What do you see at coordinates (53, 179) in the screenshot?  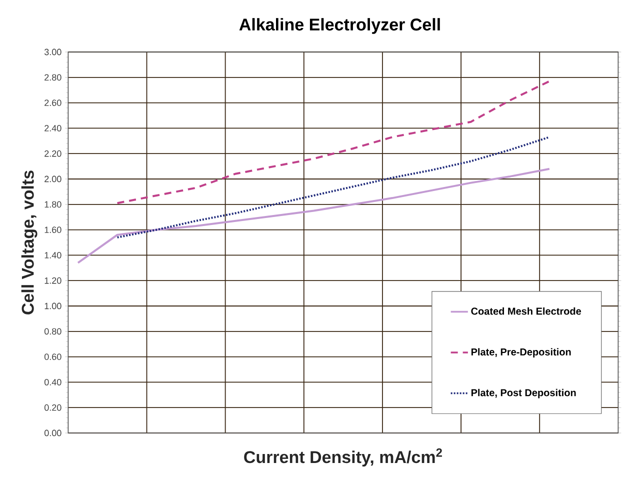 I see `y-tick-label: 2.00` at bounding box center [53, 179].